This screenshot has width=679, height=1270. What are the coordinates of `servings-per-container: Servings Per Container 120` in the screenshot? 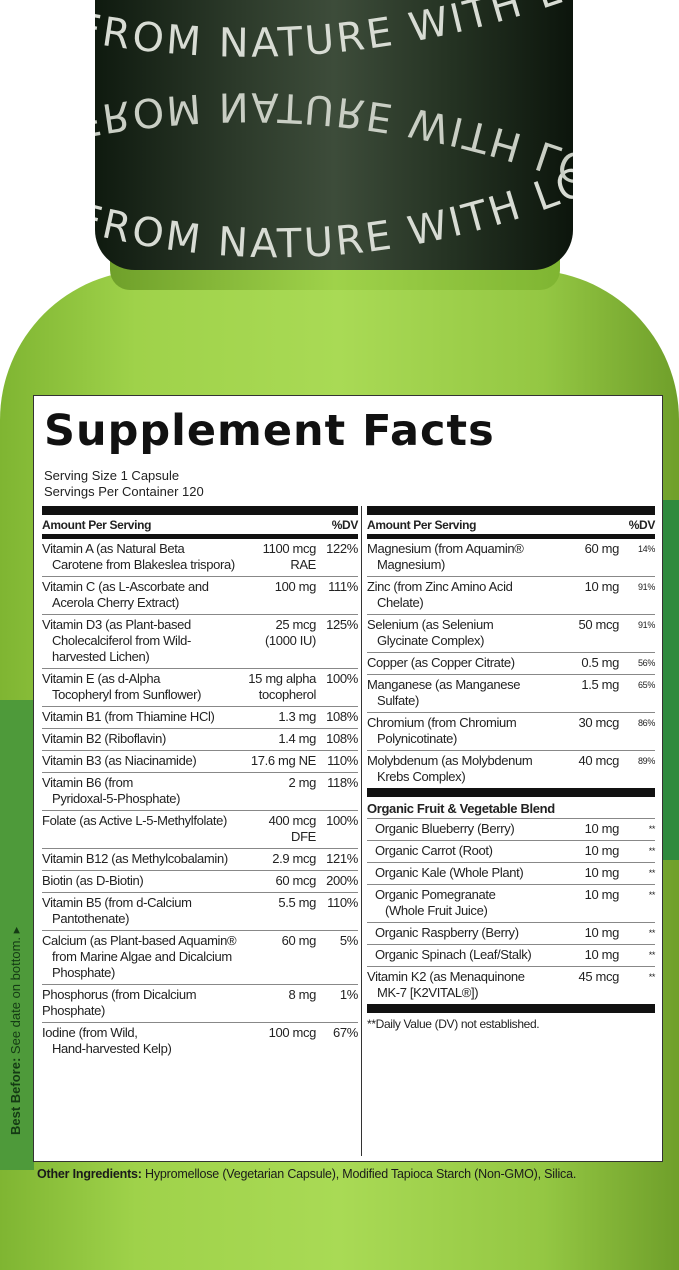 It's located at (124, 491).